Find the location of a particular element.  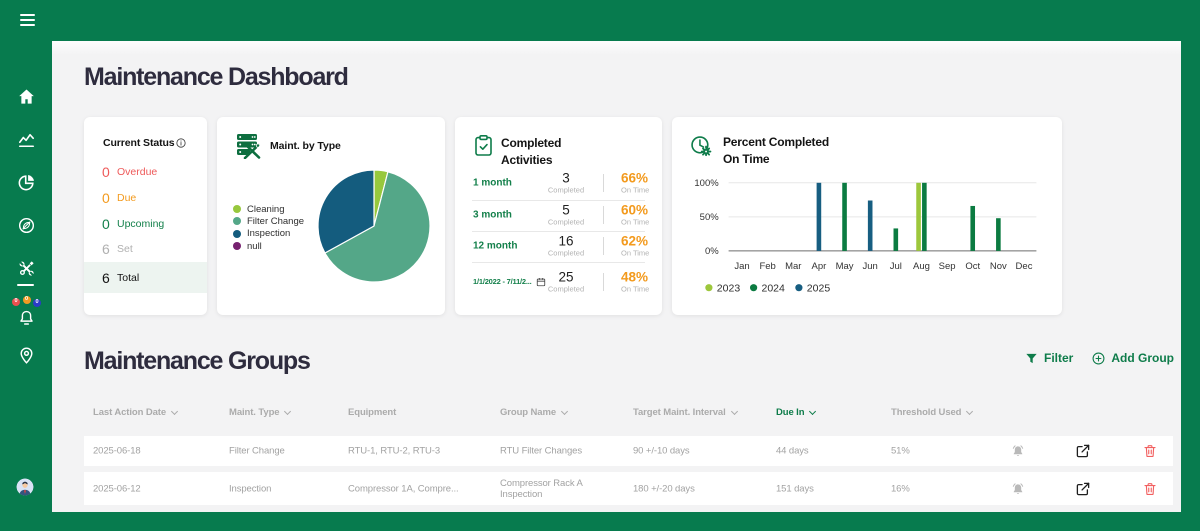

filter-button: Filter is located at coordinates (1049, 358).